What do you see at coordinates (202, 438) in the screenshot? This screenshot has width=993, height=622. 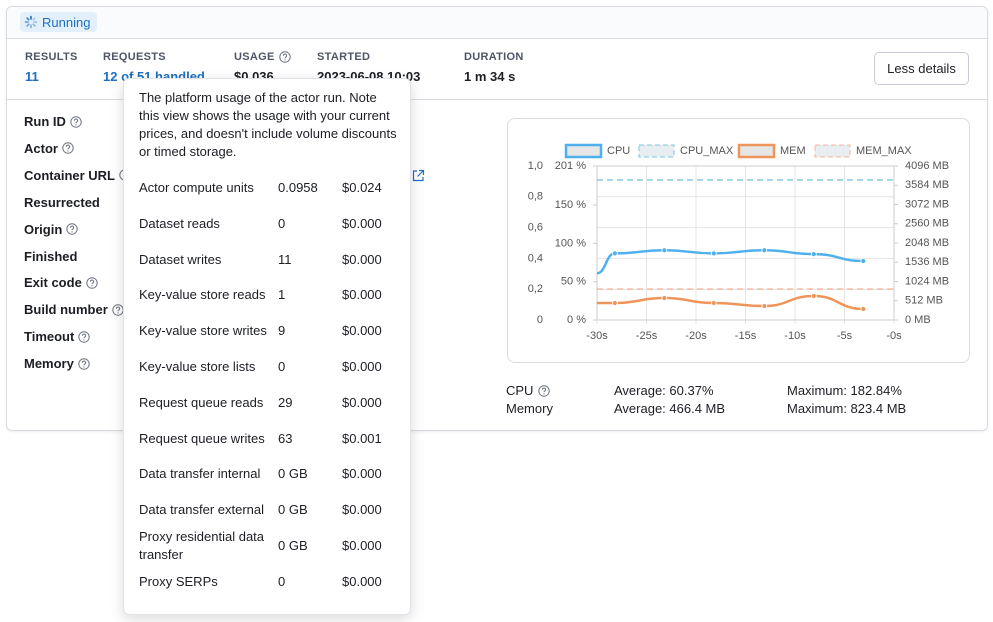 I see `usage-name: Request queue writes` at bounding box center [202, 438].